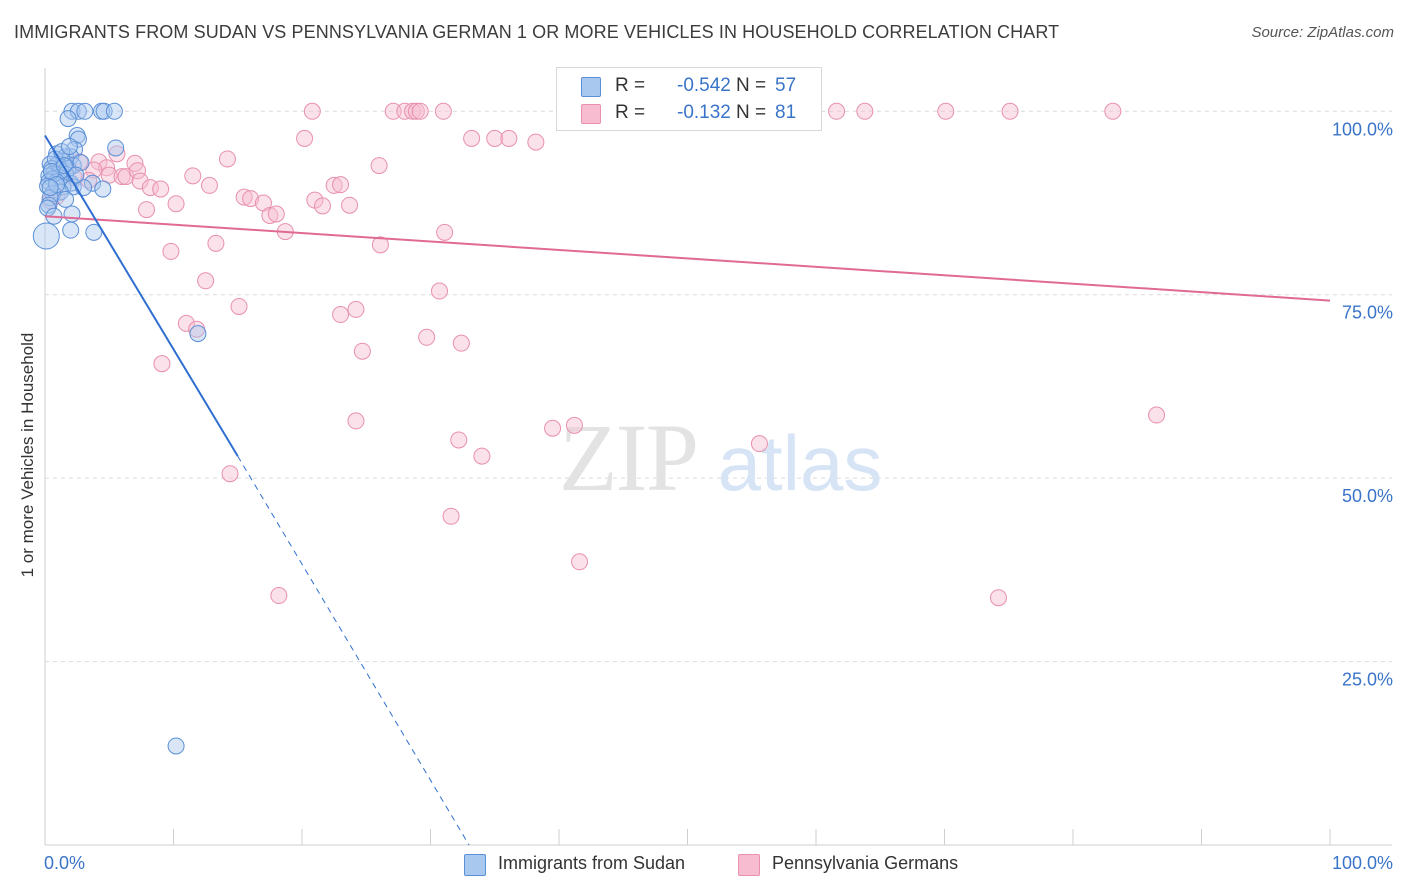 This screenshot has width=1406, height=892. Describe the element at coordinates (687, 258) in the screenshot. I see `trend-line-pennsylvania-germans` at that location.